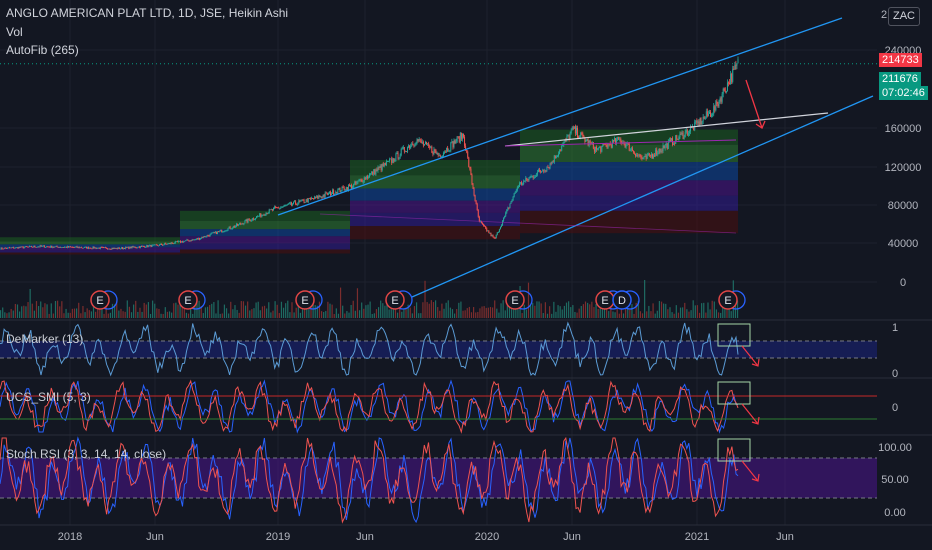  What do you see at coordinates (86, 454) in the screenshot?
I see `stoch-rsi-label: Stoch RSI (3, 3, 14, 14, close)` at bounding box center [86, 454].